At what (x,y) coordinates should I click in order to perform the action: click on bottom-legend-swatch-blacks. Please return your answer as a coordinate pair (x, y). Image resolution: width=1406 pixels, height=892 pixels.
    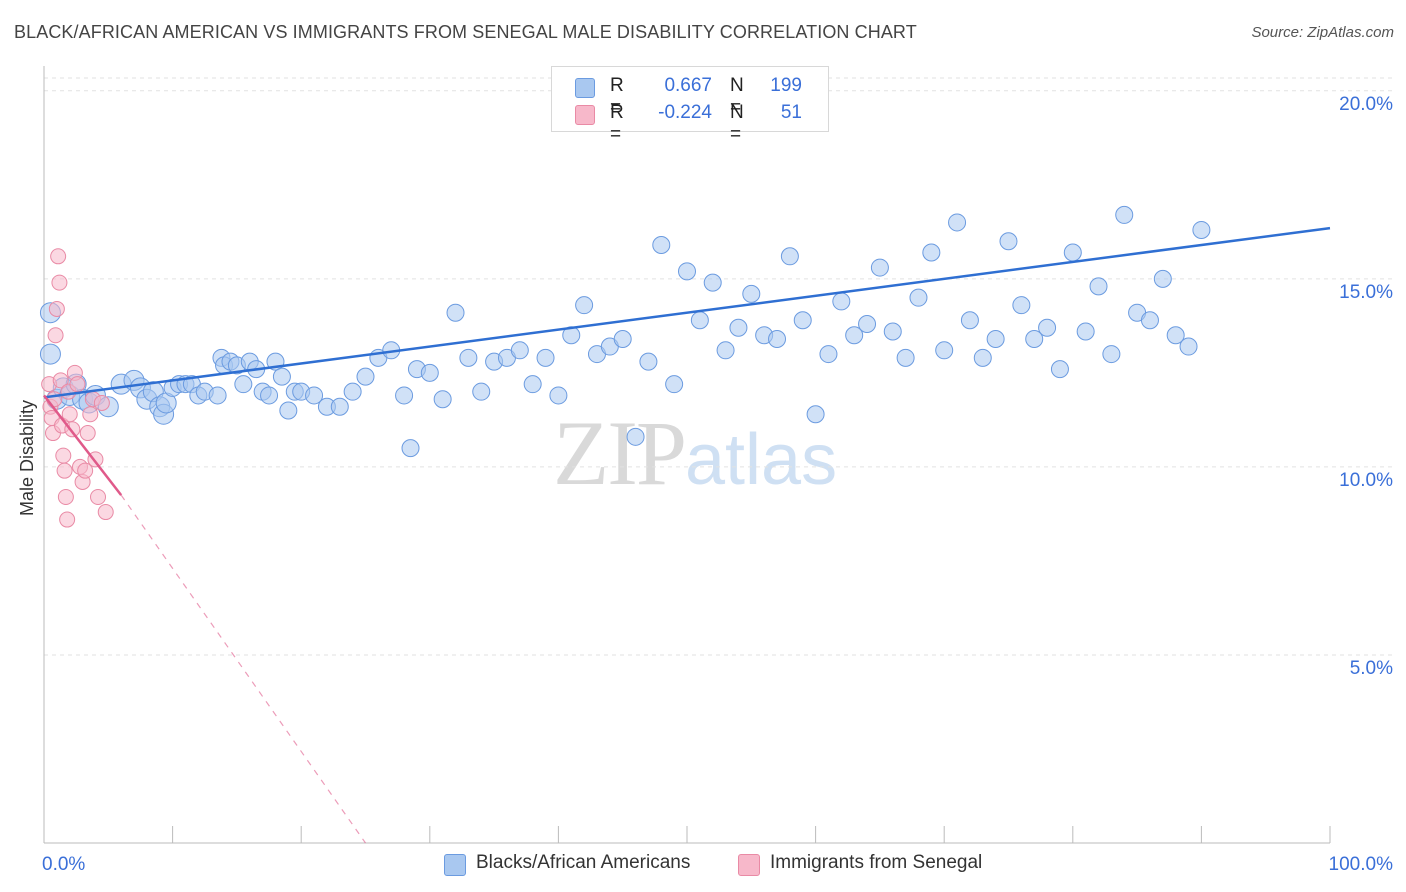
    Looking at the image, I should click on (455, 865).